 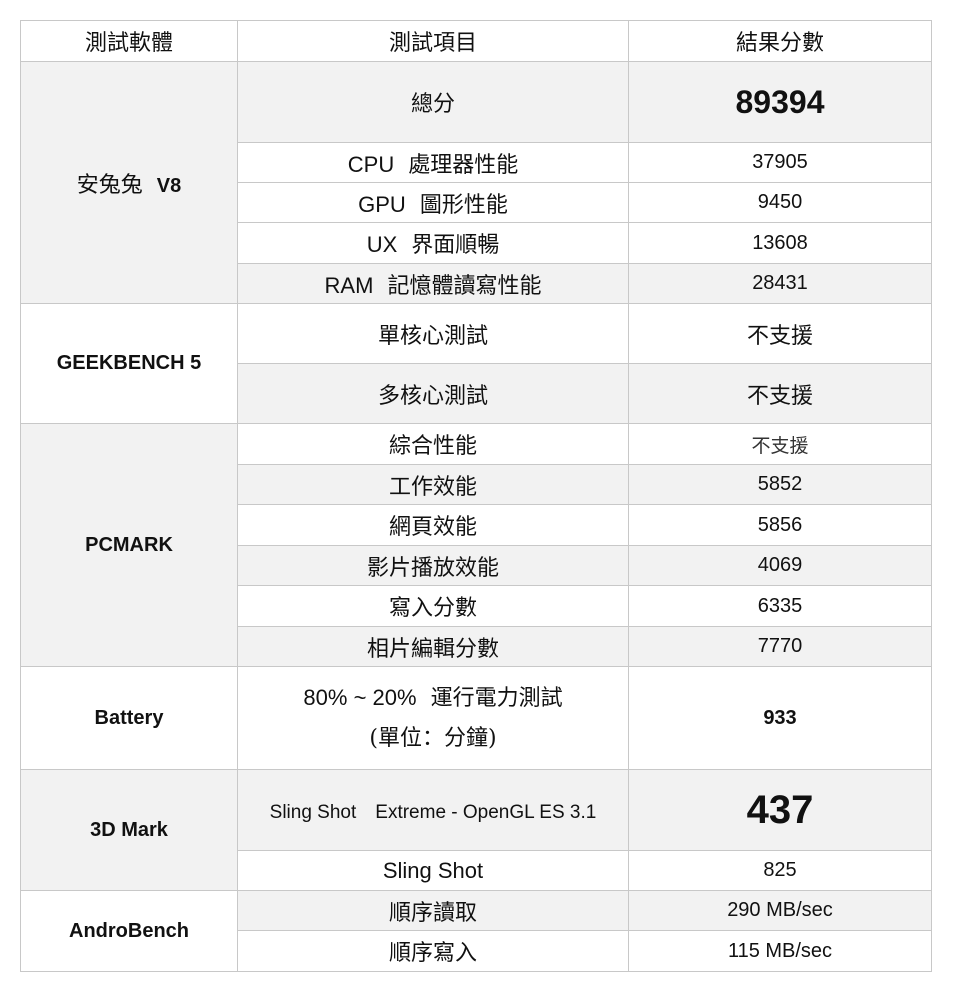 I want to click on item-label: 圖形性能, so click(x=463, y=205).